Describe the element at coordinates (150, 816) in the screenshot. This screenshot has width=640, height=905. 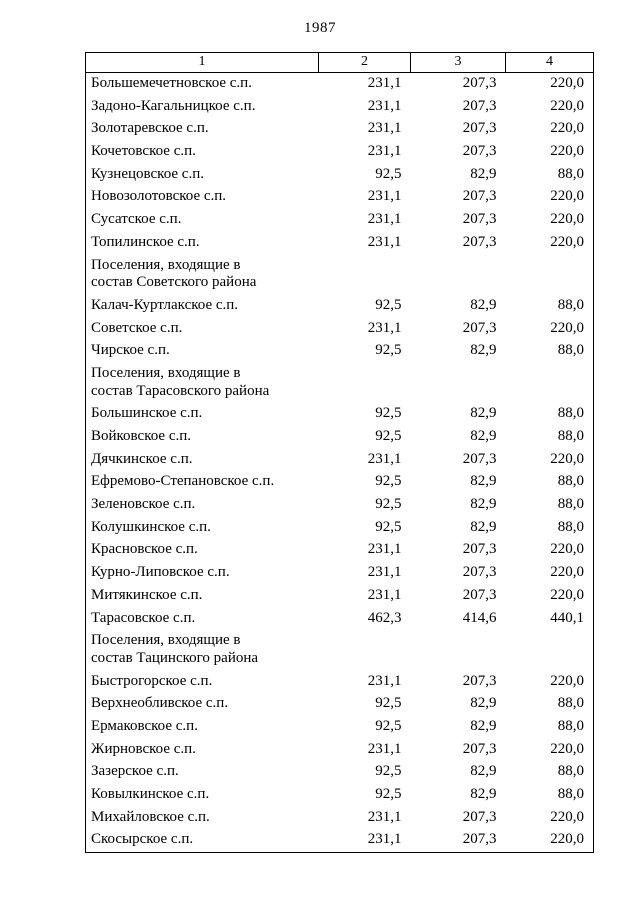
I see `settlement-name-cell: Михайловское с.п.` at that location.